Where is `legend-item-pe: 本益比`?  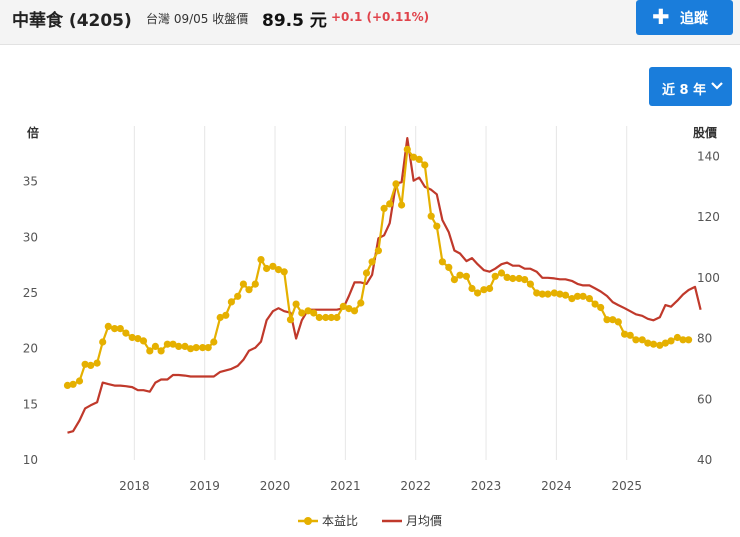
legend-item-pe: 本益比 is located at coordinates (328, 521).